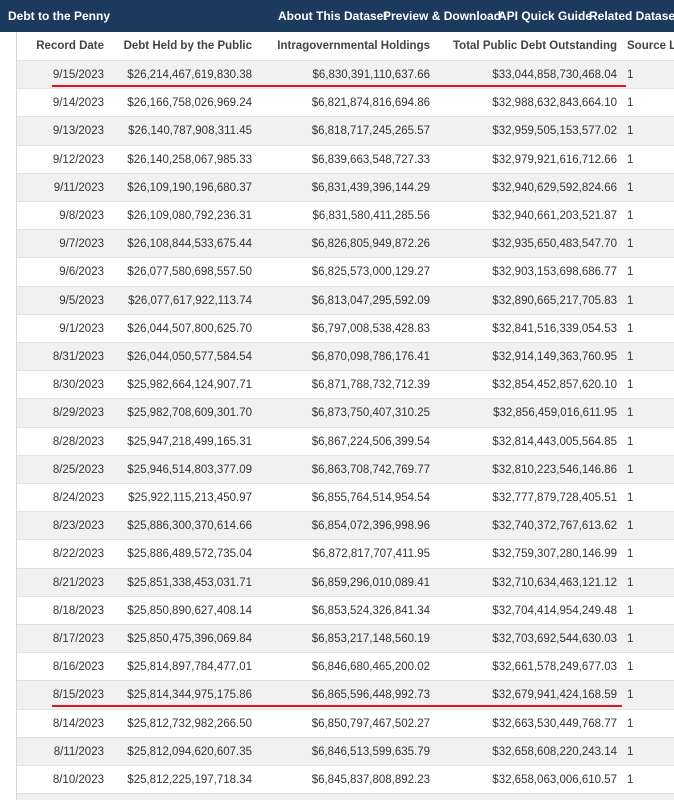 The width and height of the screenshot is (674, 800). Describe the element at coordinates (370, 413) in the screenshot. I see `table-cell: $6,873,750,407,310.25` at that location.